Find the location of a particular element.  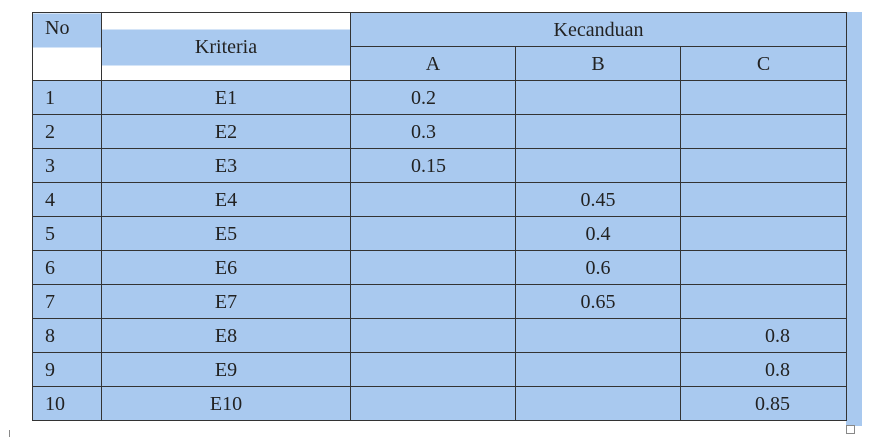

shading is located at coordinates (854, 219).